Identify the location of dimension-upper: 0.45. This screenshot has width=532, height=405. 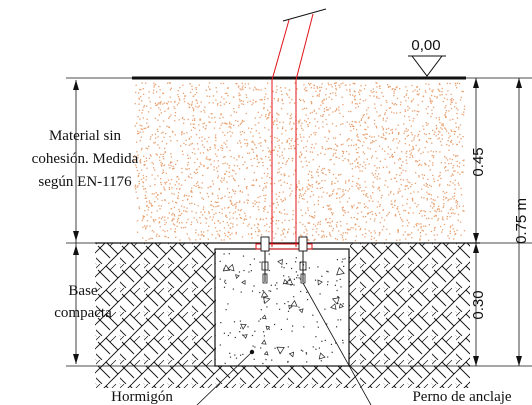
(478, 161).